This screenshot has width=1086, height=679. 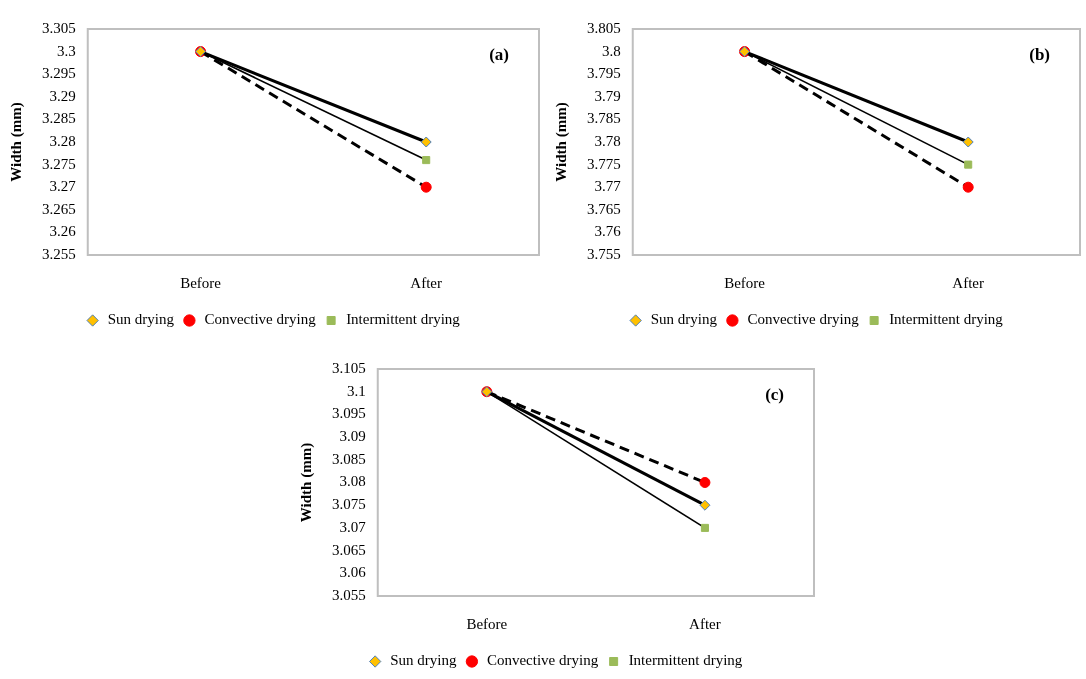 What do you see at coordinates (353, 526) in the screenshot?
I see `y-tick-label: 3.07` at bounding box center [353, 526].